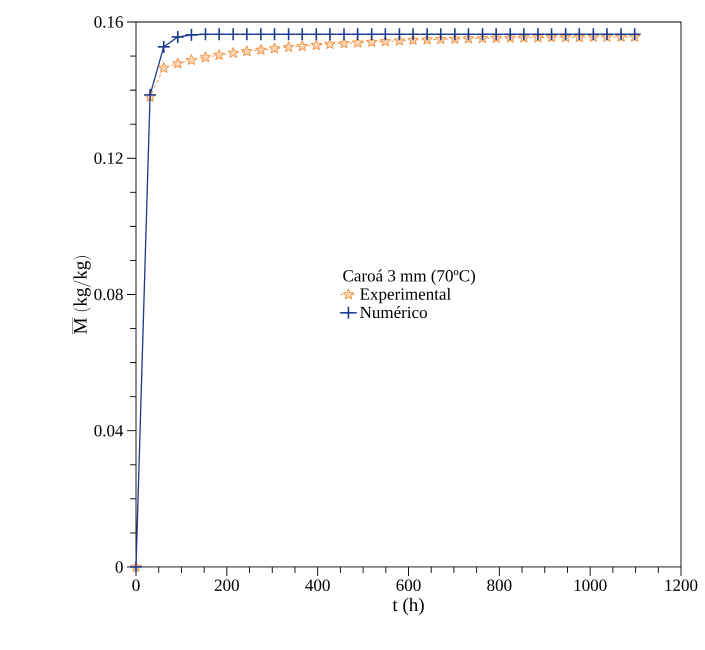 This screenshot has height=650, width=705. I want to click on x-tick-label: 200, so click(226, 585).